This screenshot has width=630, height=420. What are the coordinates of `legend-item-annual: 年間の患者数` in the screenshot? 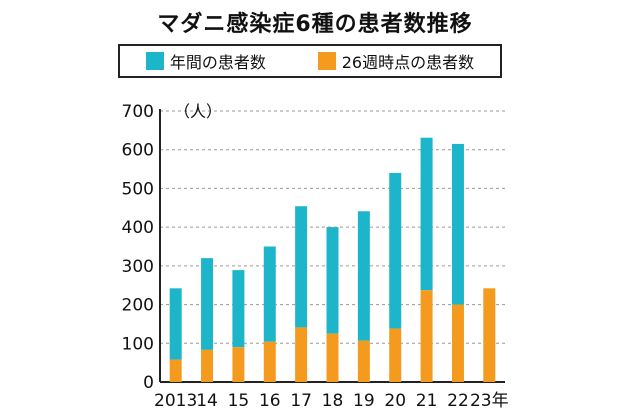 It's located at (205, 61).